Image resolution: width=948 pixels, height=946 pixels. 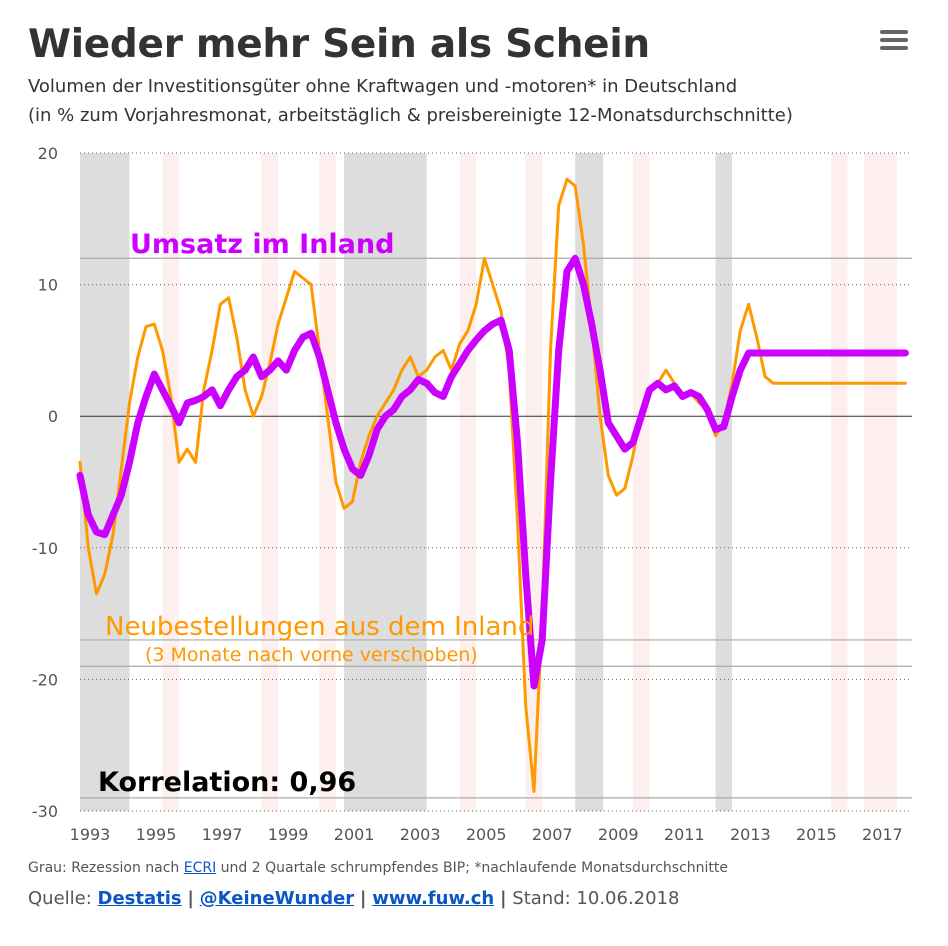 What do you see at coordinates (63, 898) in the screenshot?
I see `source-label: Quelle:` at bounding box center [63, 898].